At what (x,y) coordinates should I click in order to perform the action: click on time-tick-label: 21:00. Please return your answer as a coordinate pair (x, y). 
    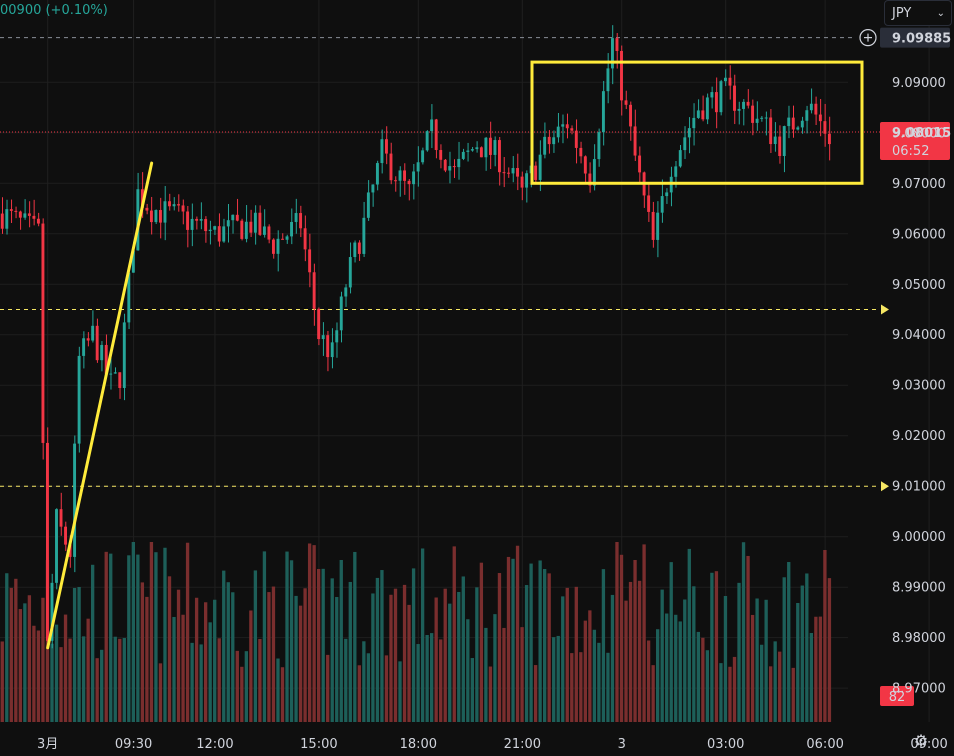
    Looking at the image, I should click on (522, 744).